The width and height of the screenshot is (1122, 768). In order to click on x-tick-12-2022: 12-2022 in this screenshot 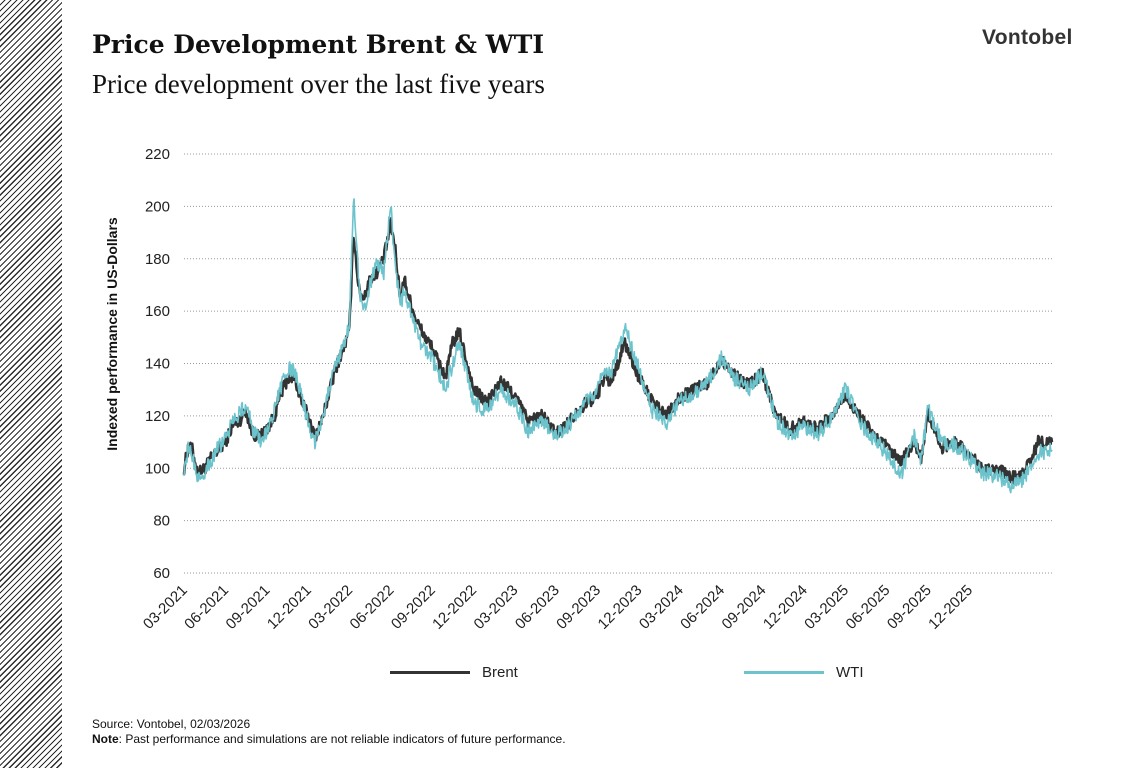, I will do `click(454, 607)`.